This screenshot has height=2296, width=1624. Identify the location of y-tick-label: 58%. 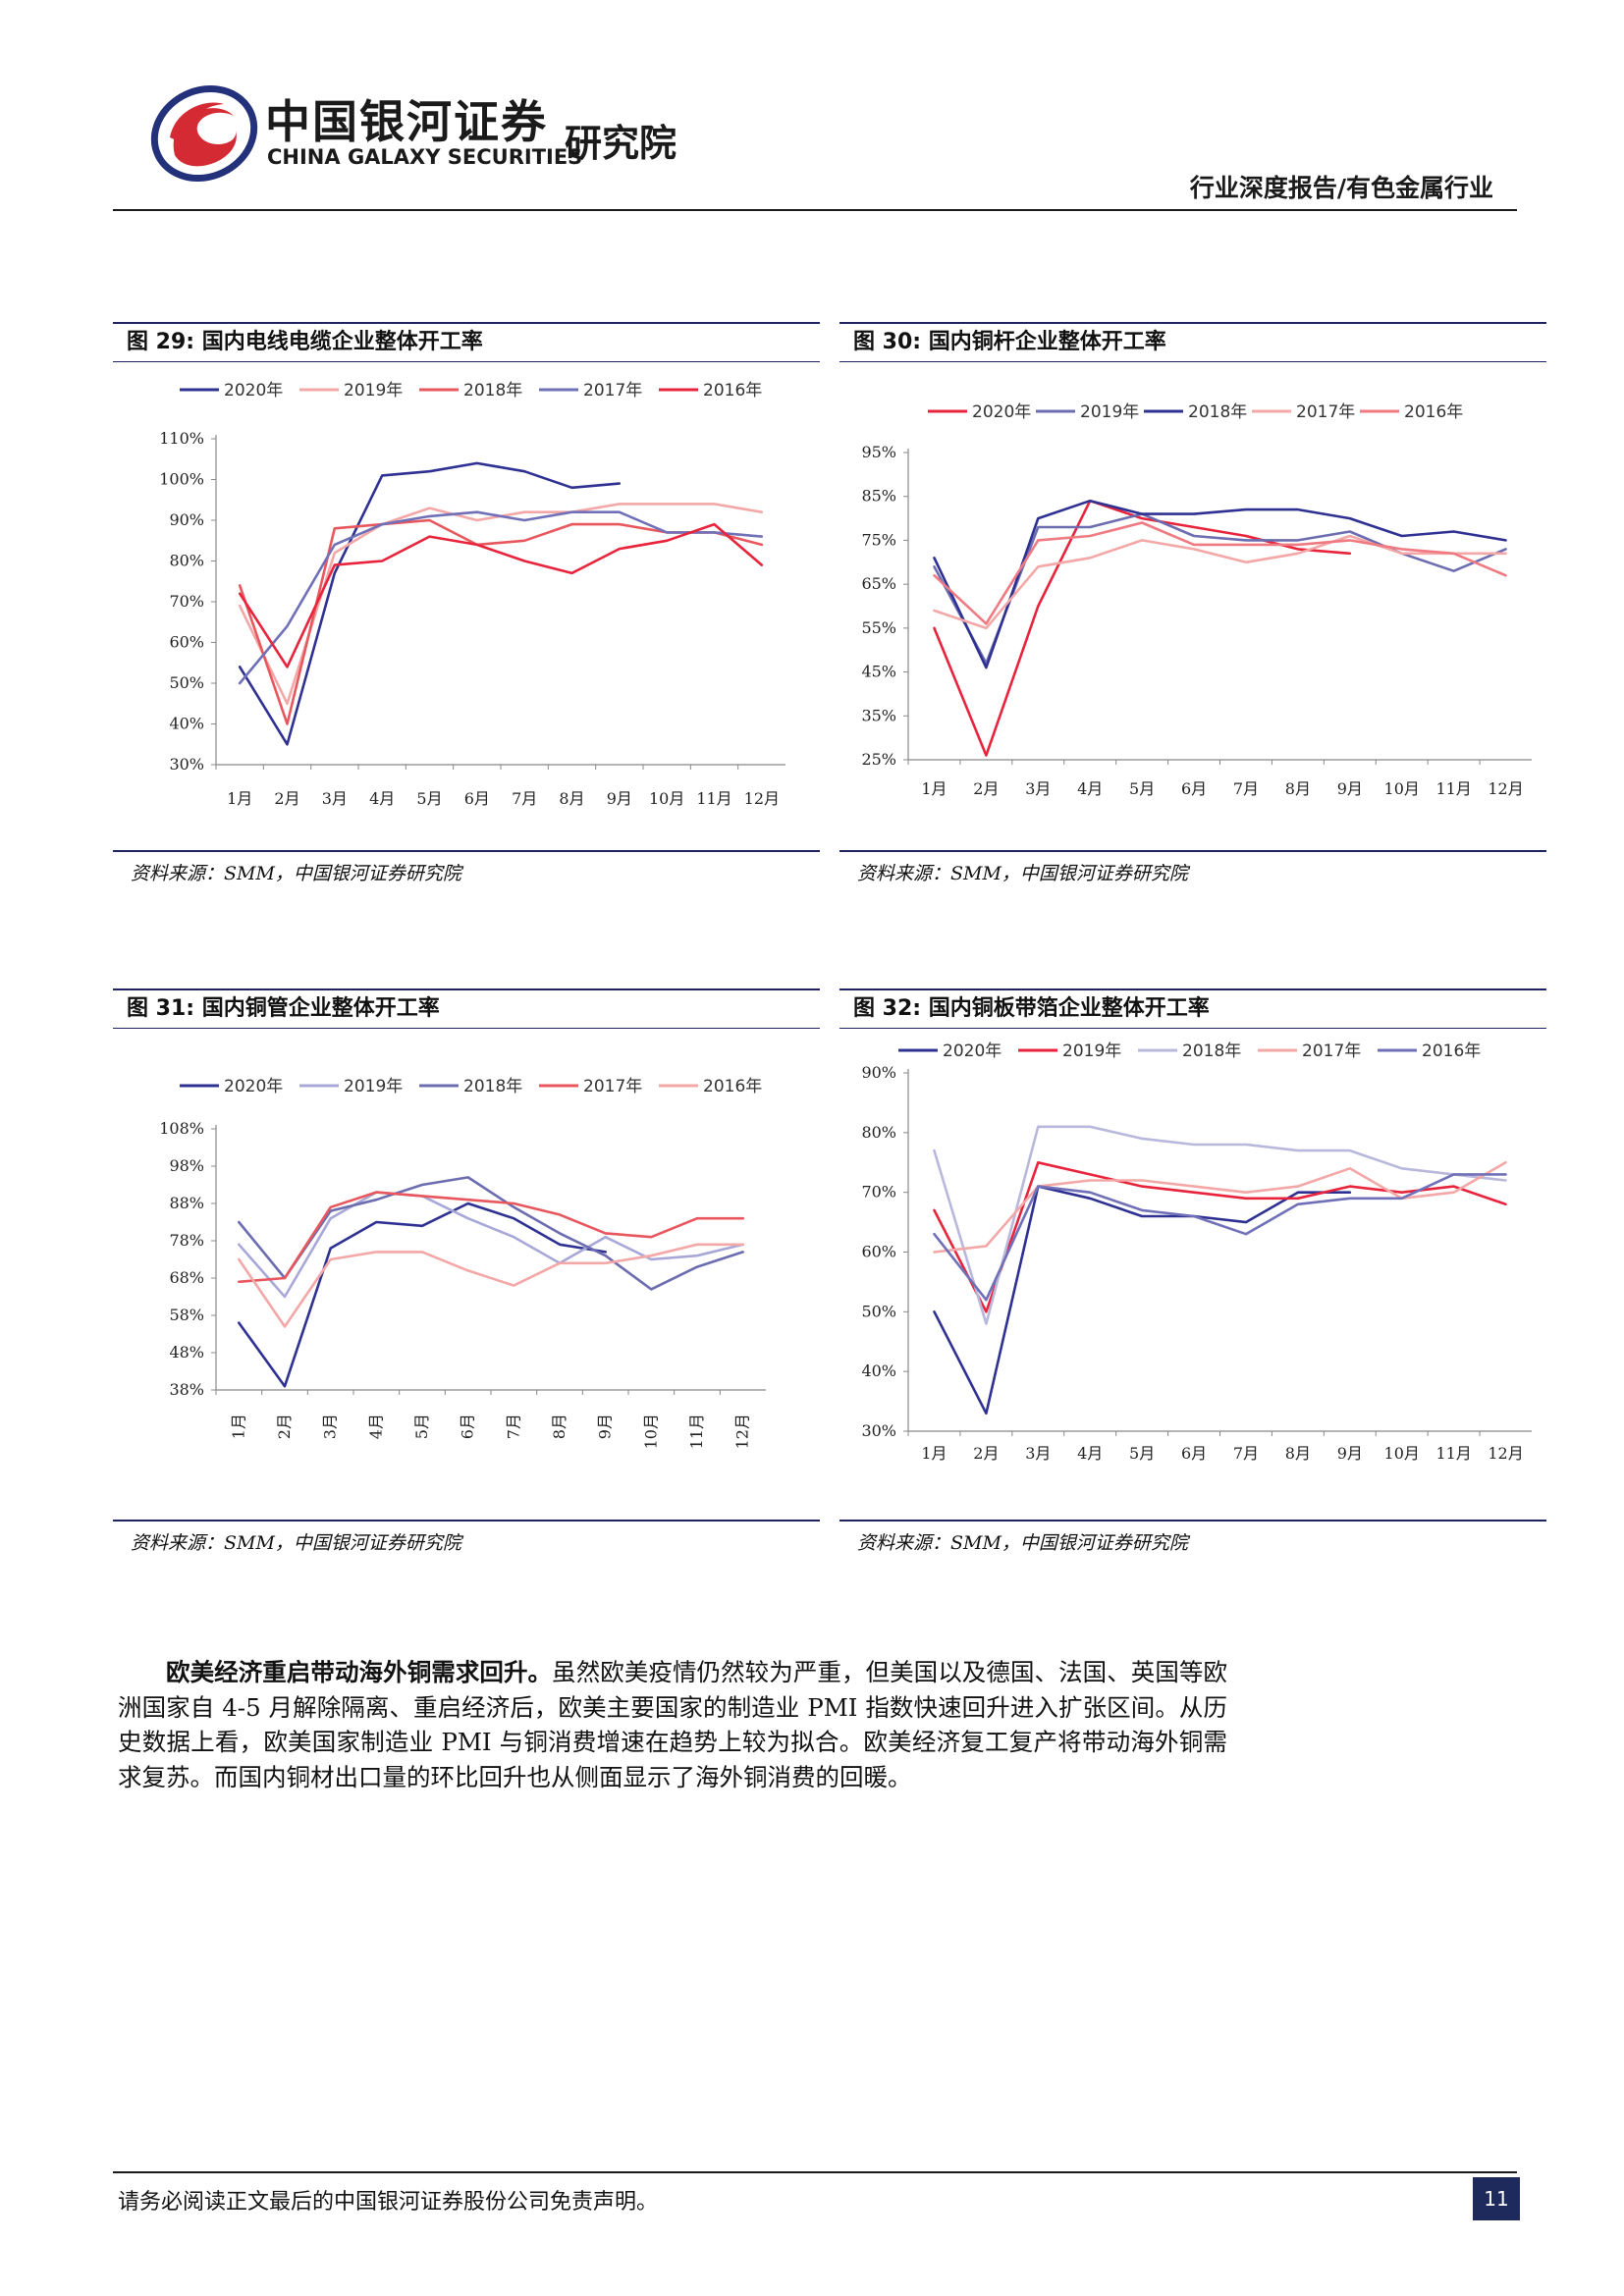
(186, 1315).